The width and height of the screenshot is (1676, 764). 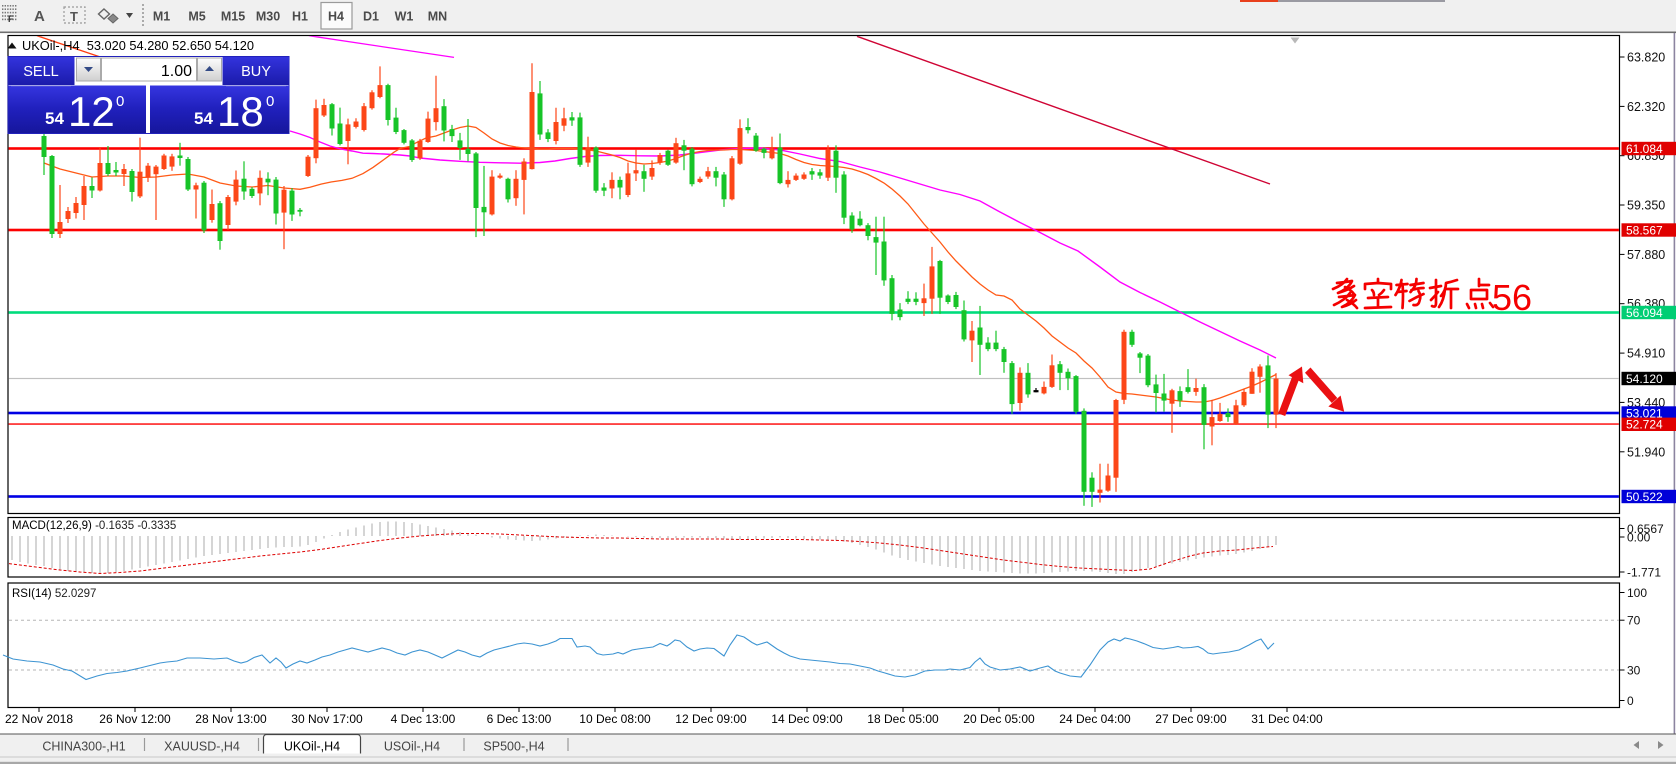 I want to click on svg-text: SP500-,H4, so click(x=513, y=747).